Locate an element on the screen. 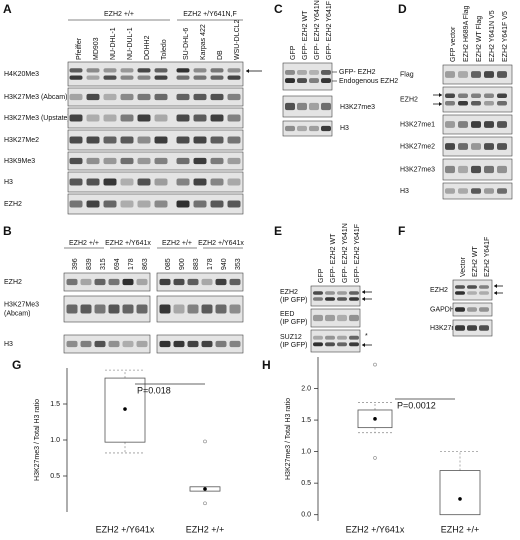 Image resolution: width=520 pixels, height=540 pixels. row-label: SUZ12 is located at coordinates (291, 337).